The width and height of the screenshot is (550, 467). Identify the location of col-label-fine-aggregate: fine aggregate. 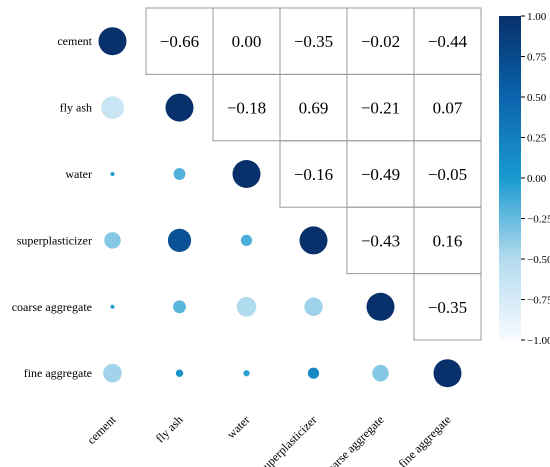
(424, 440).